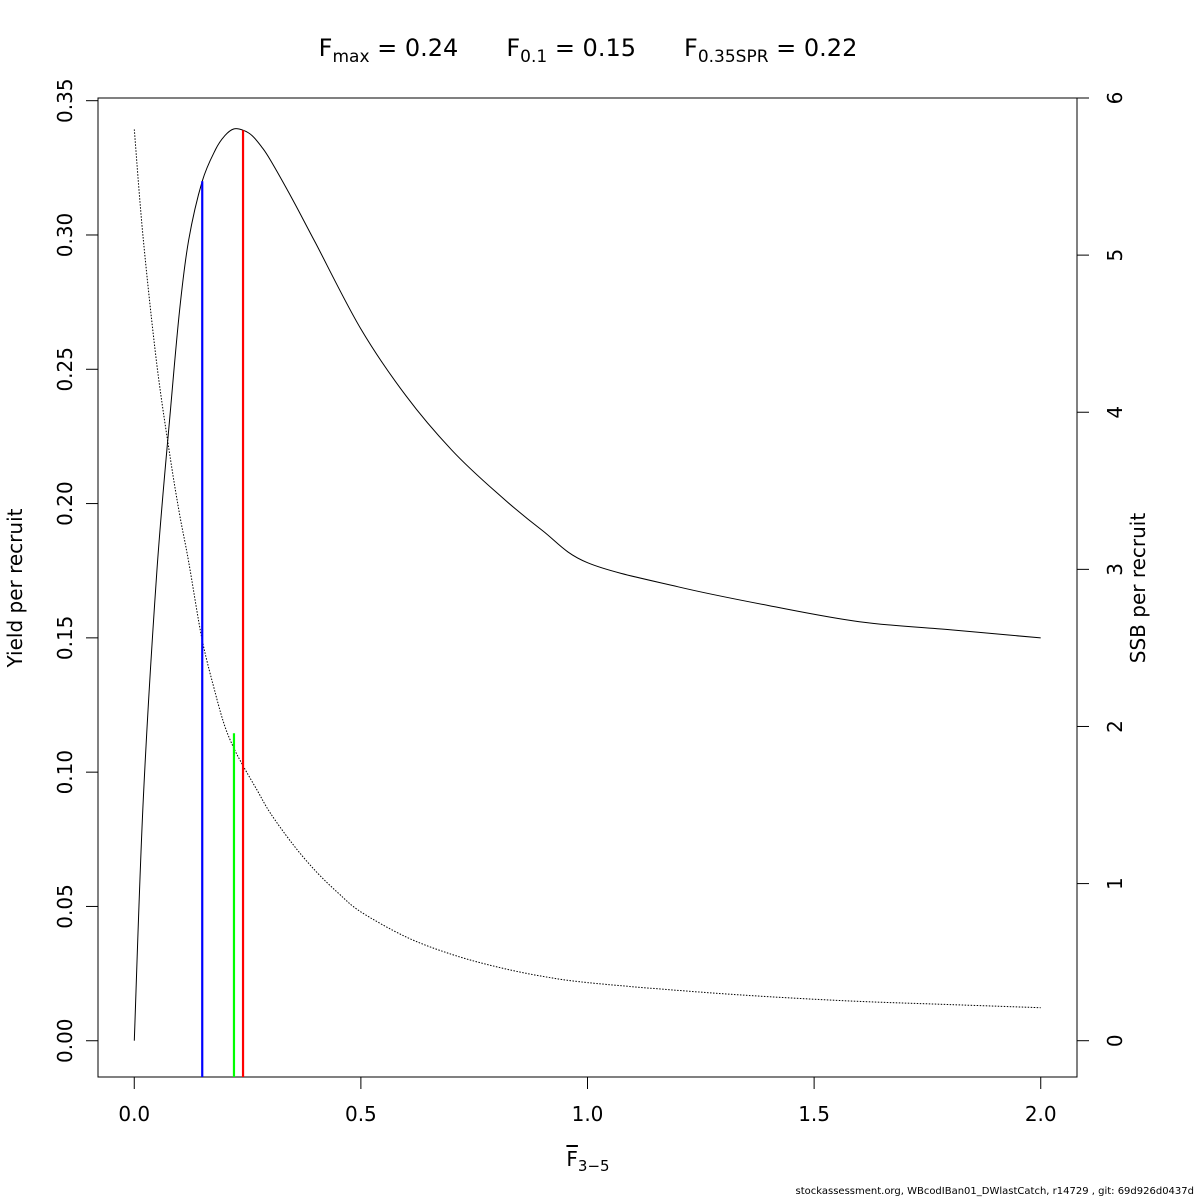 Image resolution: width=1200 pixels, height=1200 pixels. I want to click on x-axis-label-text: F3−5, so click(587, 1161).